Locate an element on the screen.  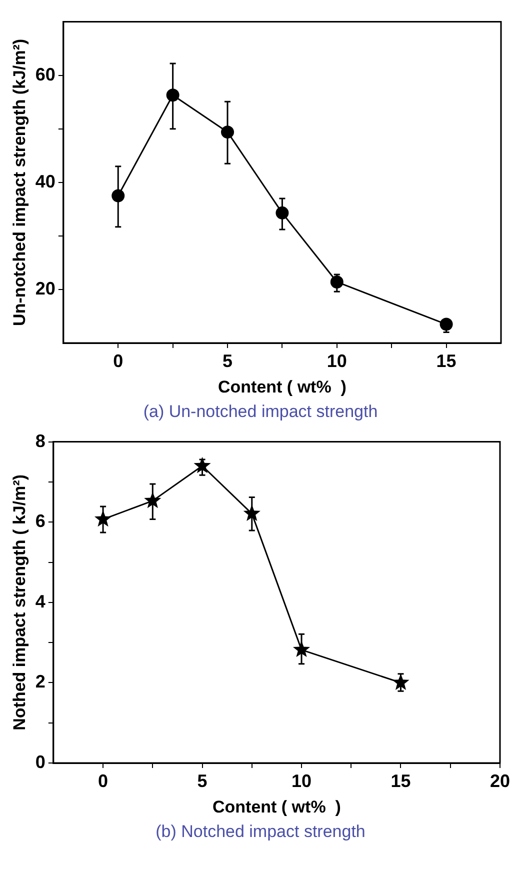
y-axis-title: Un-notched impact strength (kJ/m²) is located at coordinates (19, 182).